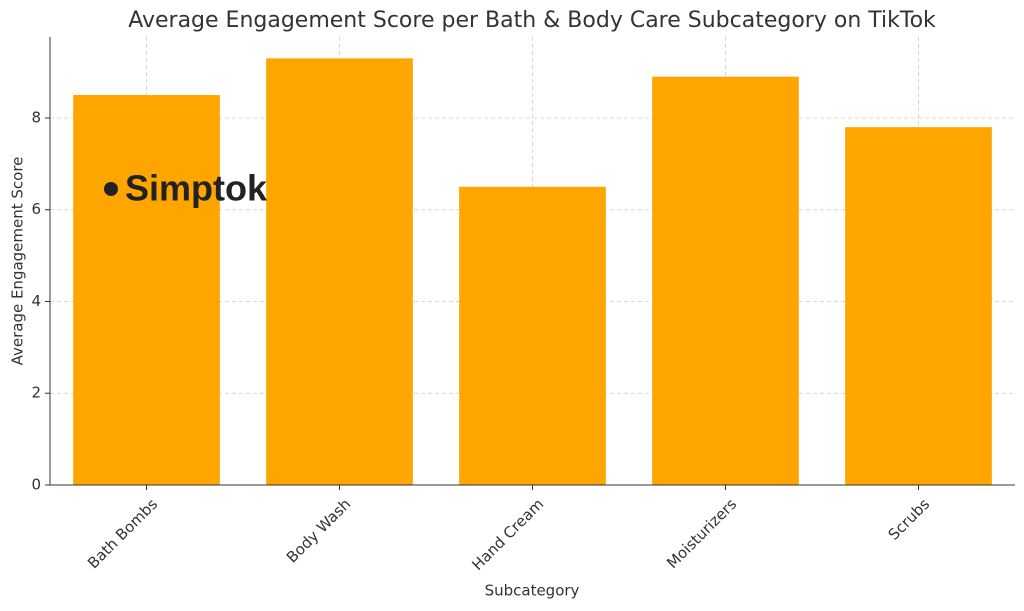  What do you see at coordinates (909, 519) in the screenshot?
I see `x-tick-label: Scrubs` at bounding box center [909, 519].